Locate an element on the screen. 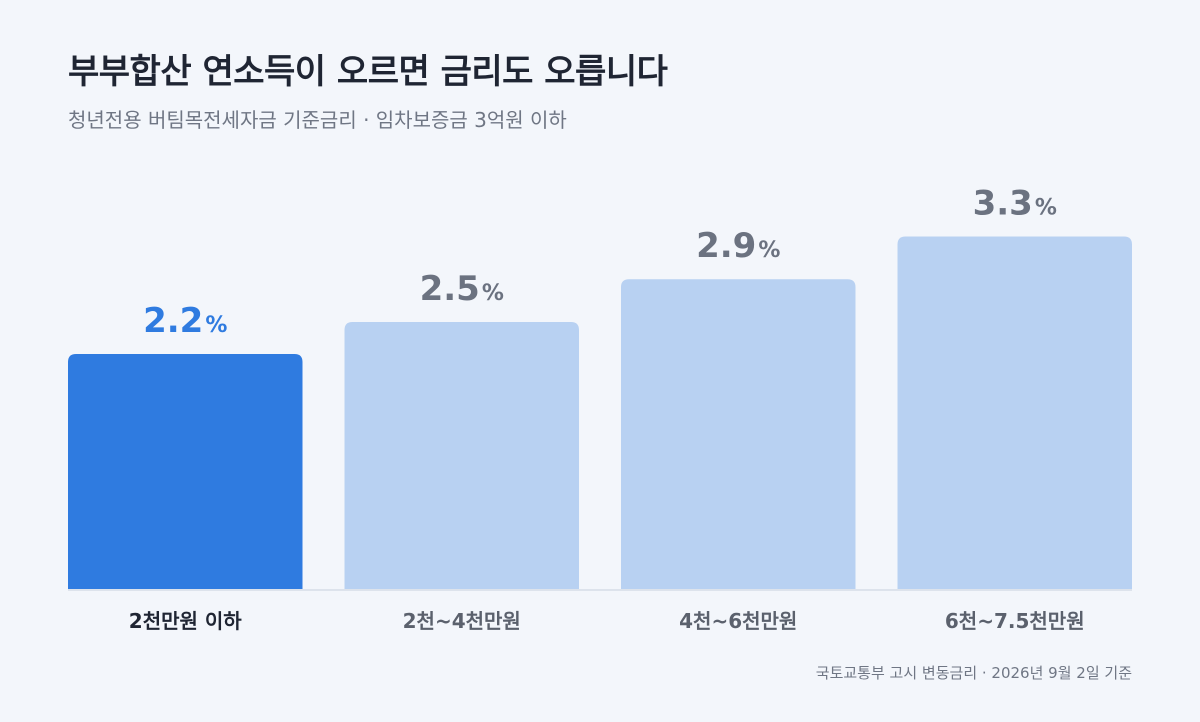 The width and height of the screenshot is (1200, 722). chart-subtitle: 청년전용 버팀목전세자금 기준금리 · 임차보증금 3억원 이하 is located at coordinates (317, 120).